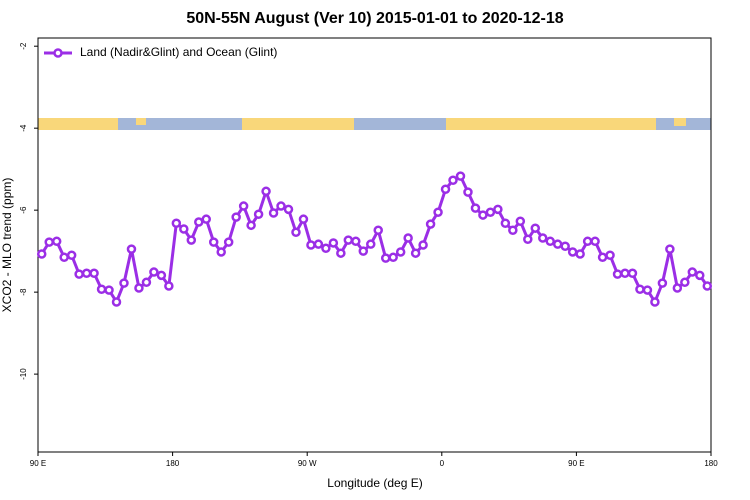  I want to click on x-axis-label: Longitude (deg E), so click(374, 483).